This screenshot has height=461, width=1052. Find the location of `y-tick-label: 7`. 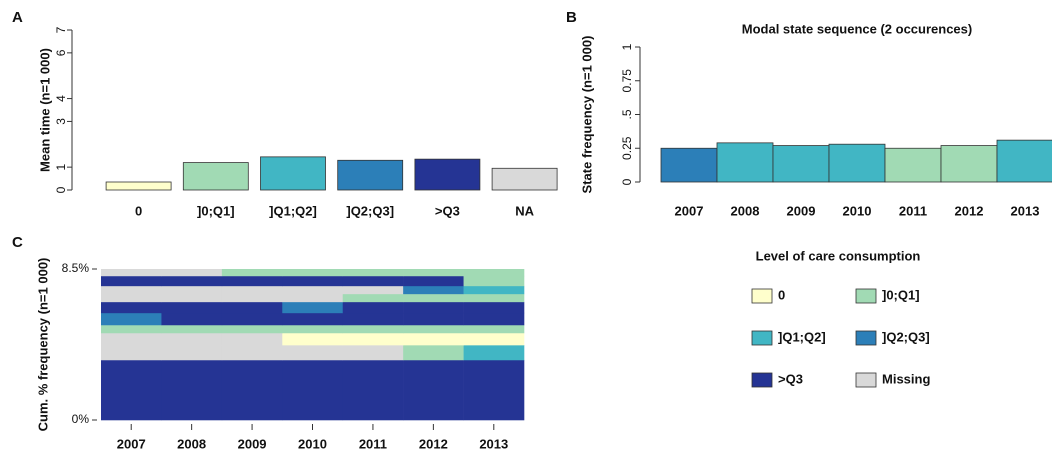

y-tick-label: 7 is located at coordinates (61, 29).